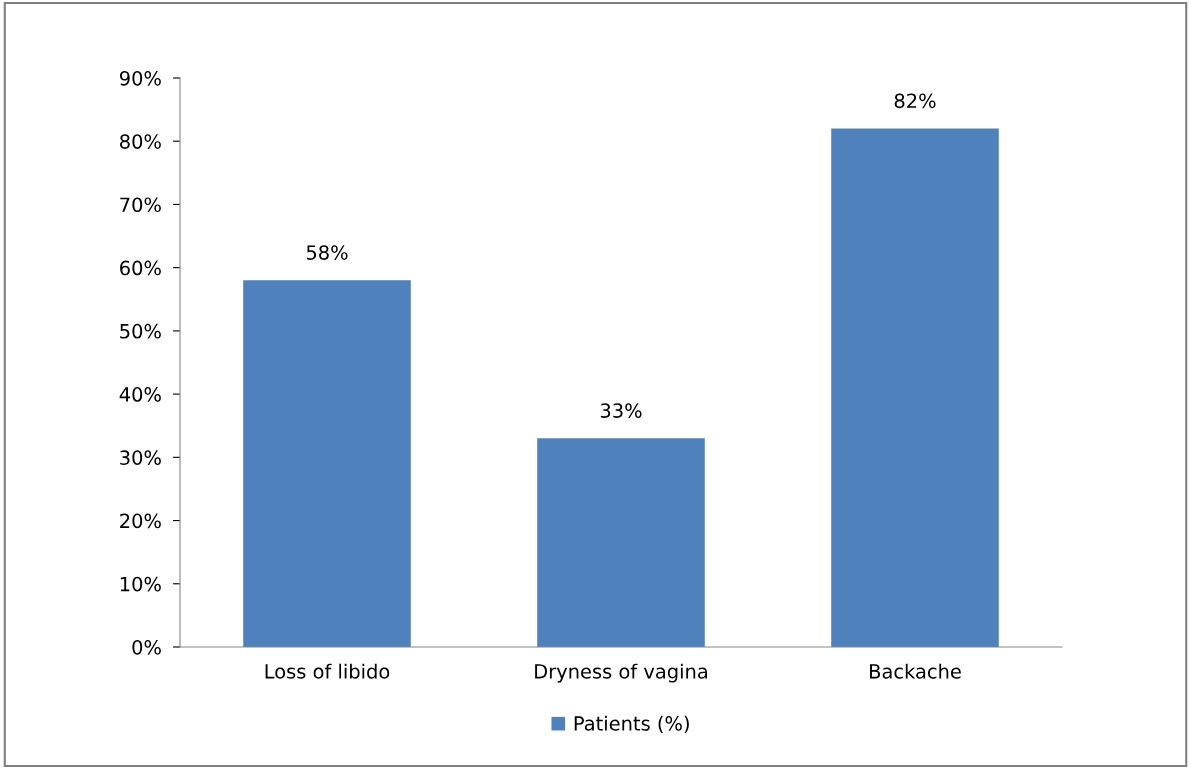 The width and height of the screenshot is (1191, 769). What do you see at coordinates (140, 331) in the screenshot?
I see `y-tick-label: 50%` at bounding box center [140, 331].